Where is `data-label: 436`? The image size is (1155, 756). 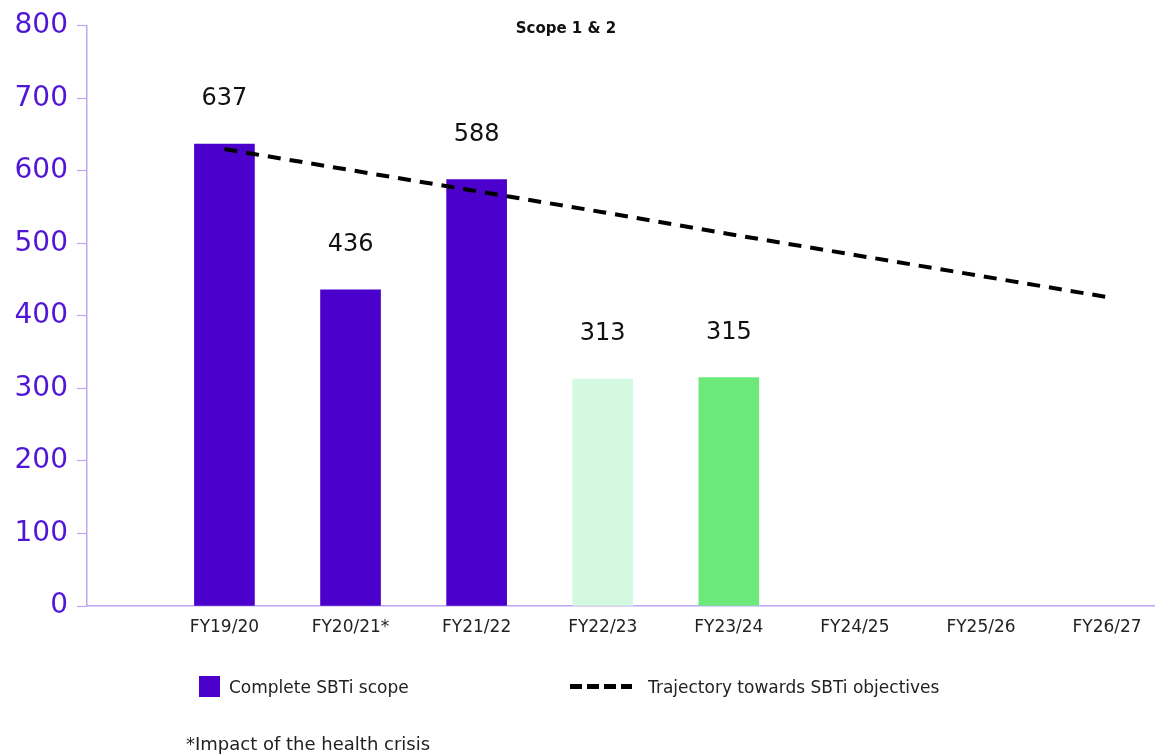
data-label: 436 is located at coordinates (350, 243).